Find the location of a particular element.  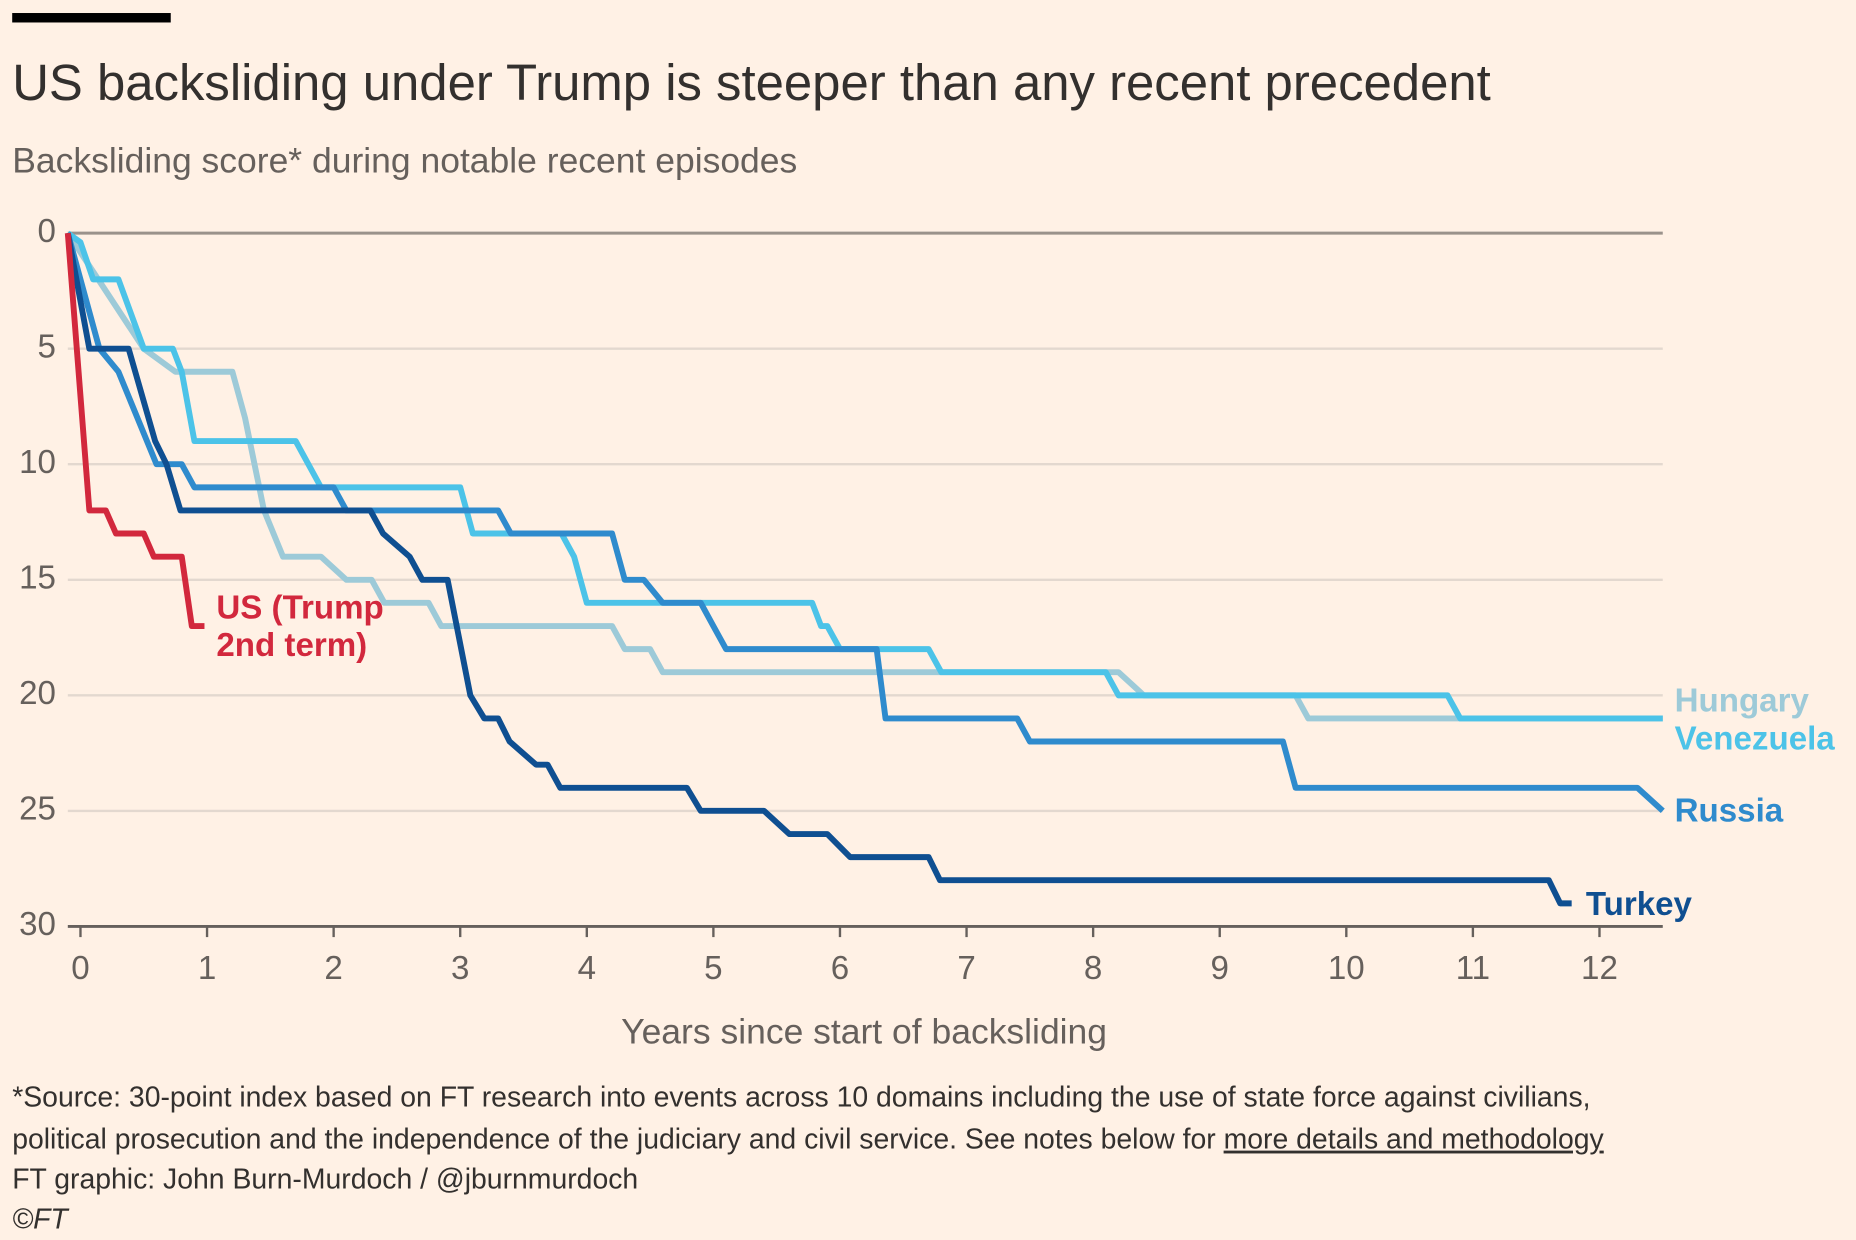

x-tick-label: 0 is located at coordinates (80, 968).